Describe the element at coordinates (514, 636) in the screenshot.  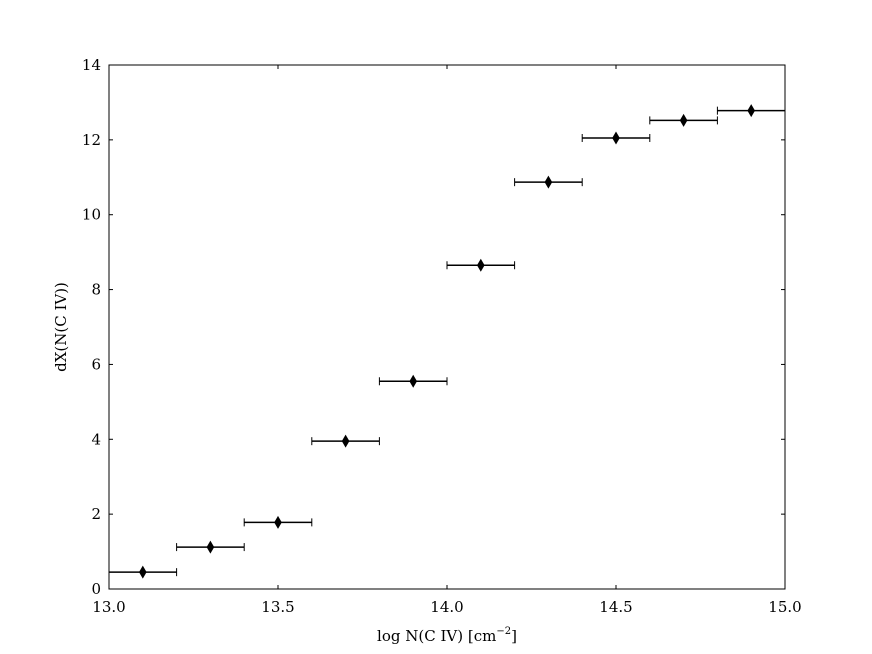
I see `x-axis-label-suffix: ]` at that location.